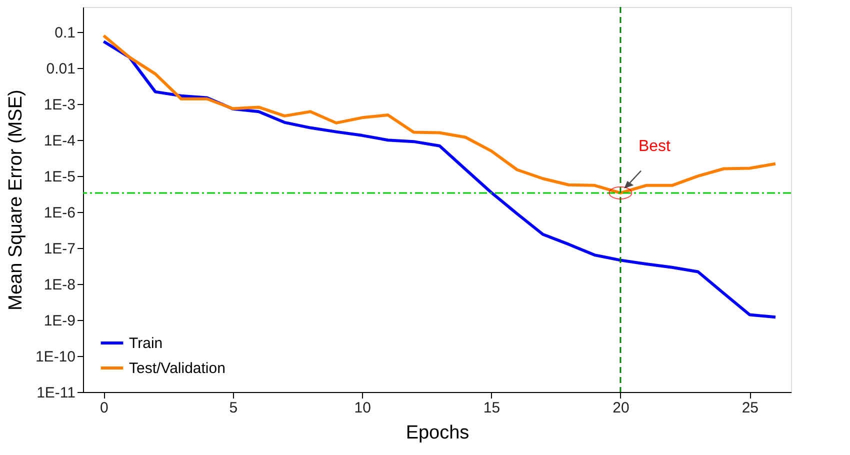 Image resolution: width=850 pixels, height=455 pixels. Describe the element at coordinates (491, 408) in the screenshot. I see `x-tick-label: 15` at that location.